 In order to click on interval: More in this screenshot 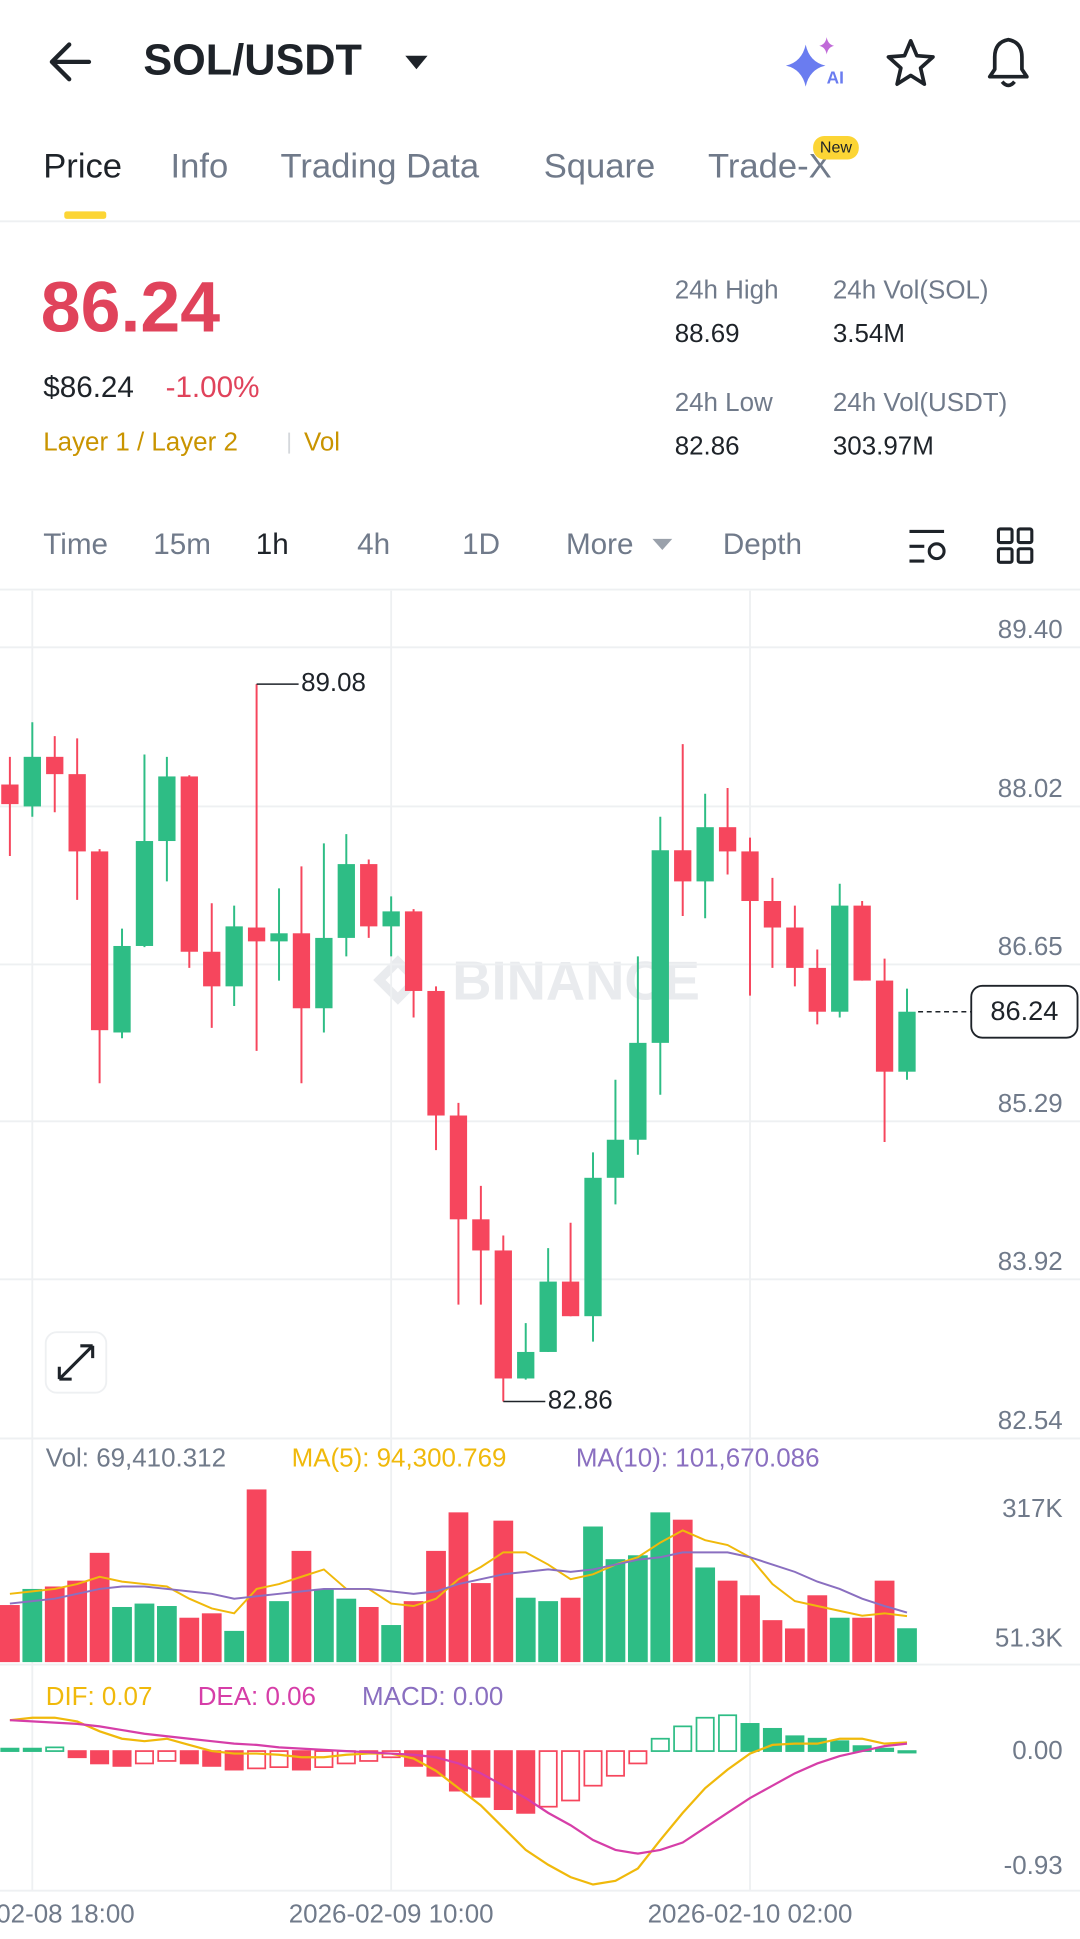, I will do `click(600, 544)`.